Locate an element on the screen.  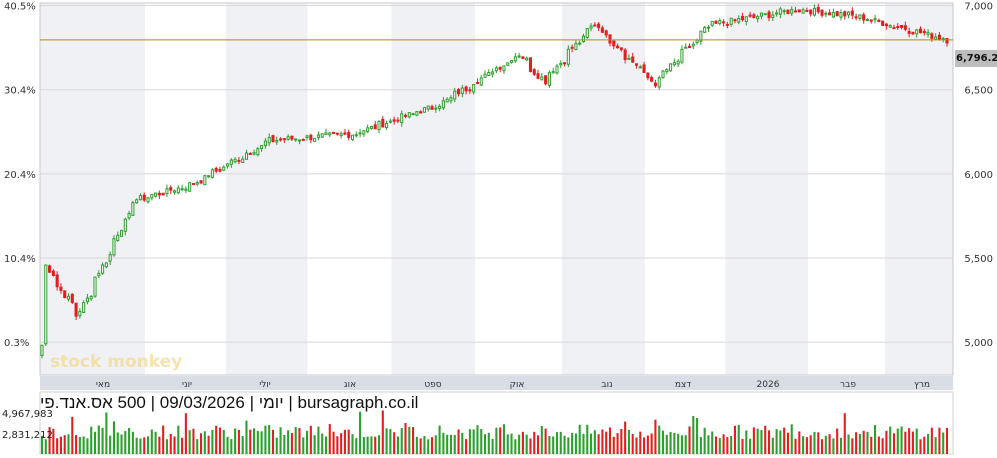
month-label: מאי is located at coordinates (103, 385).